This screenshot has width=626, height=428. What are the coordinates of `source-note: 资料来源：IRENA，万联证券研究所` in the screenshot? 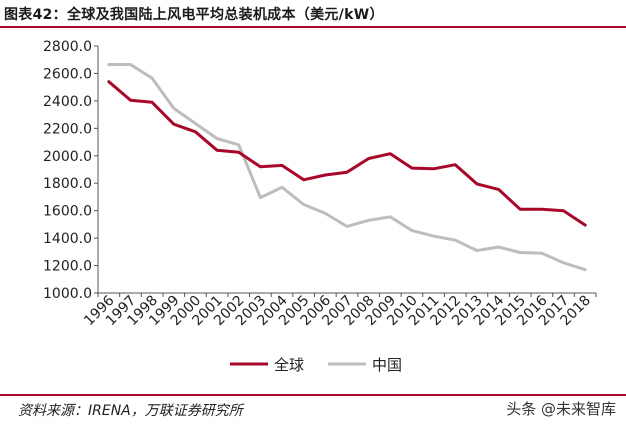 It's located at (130, 411).